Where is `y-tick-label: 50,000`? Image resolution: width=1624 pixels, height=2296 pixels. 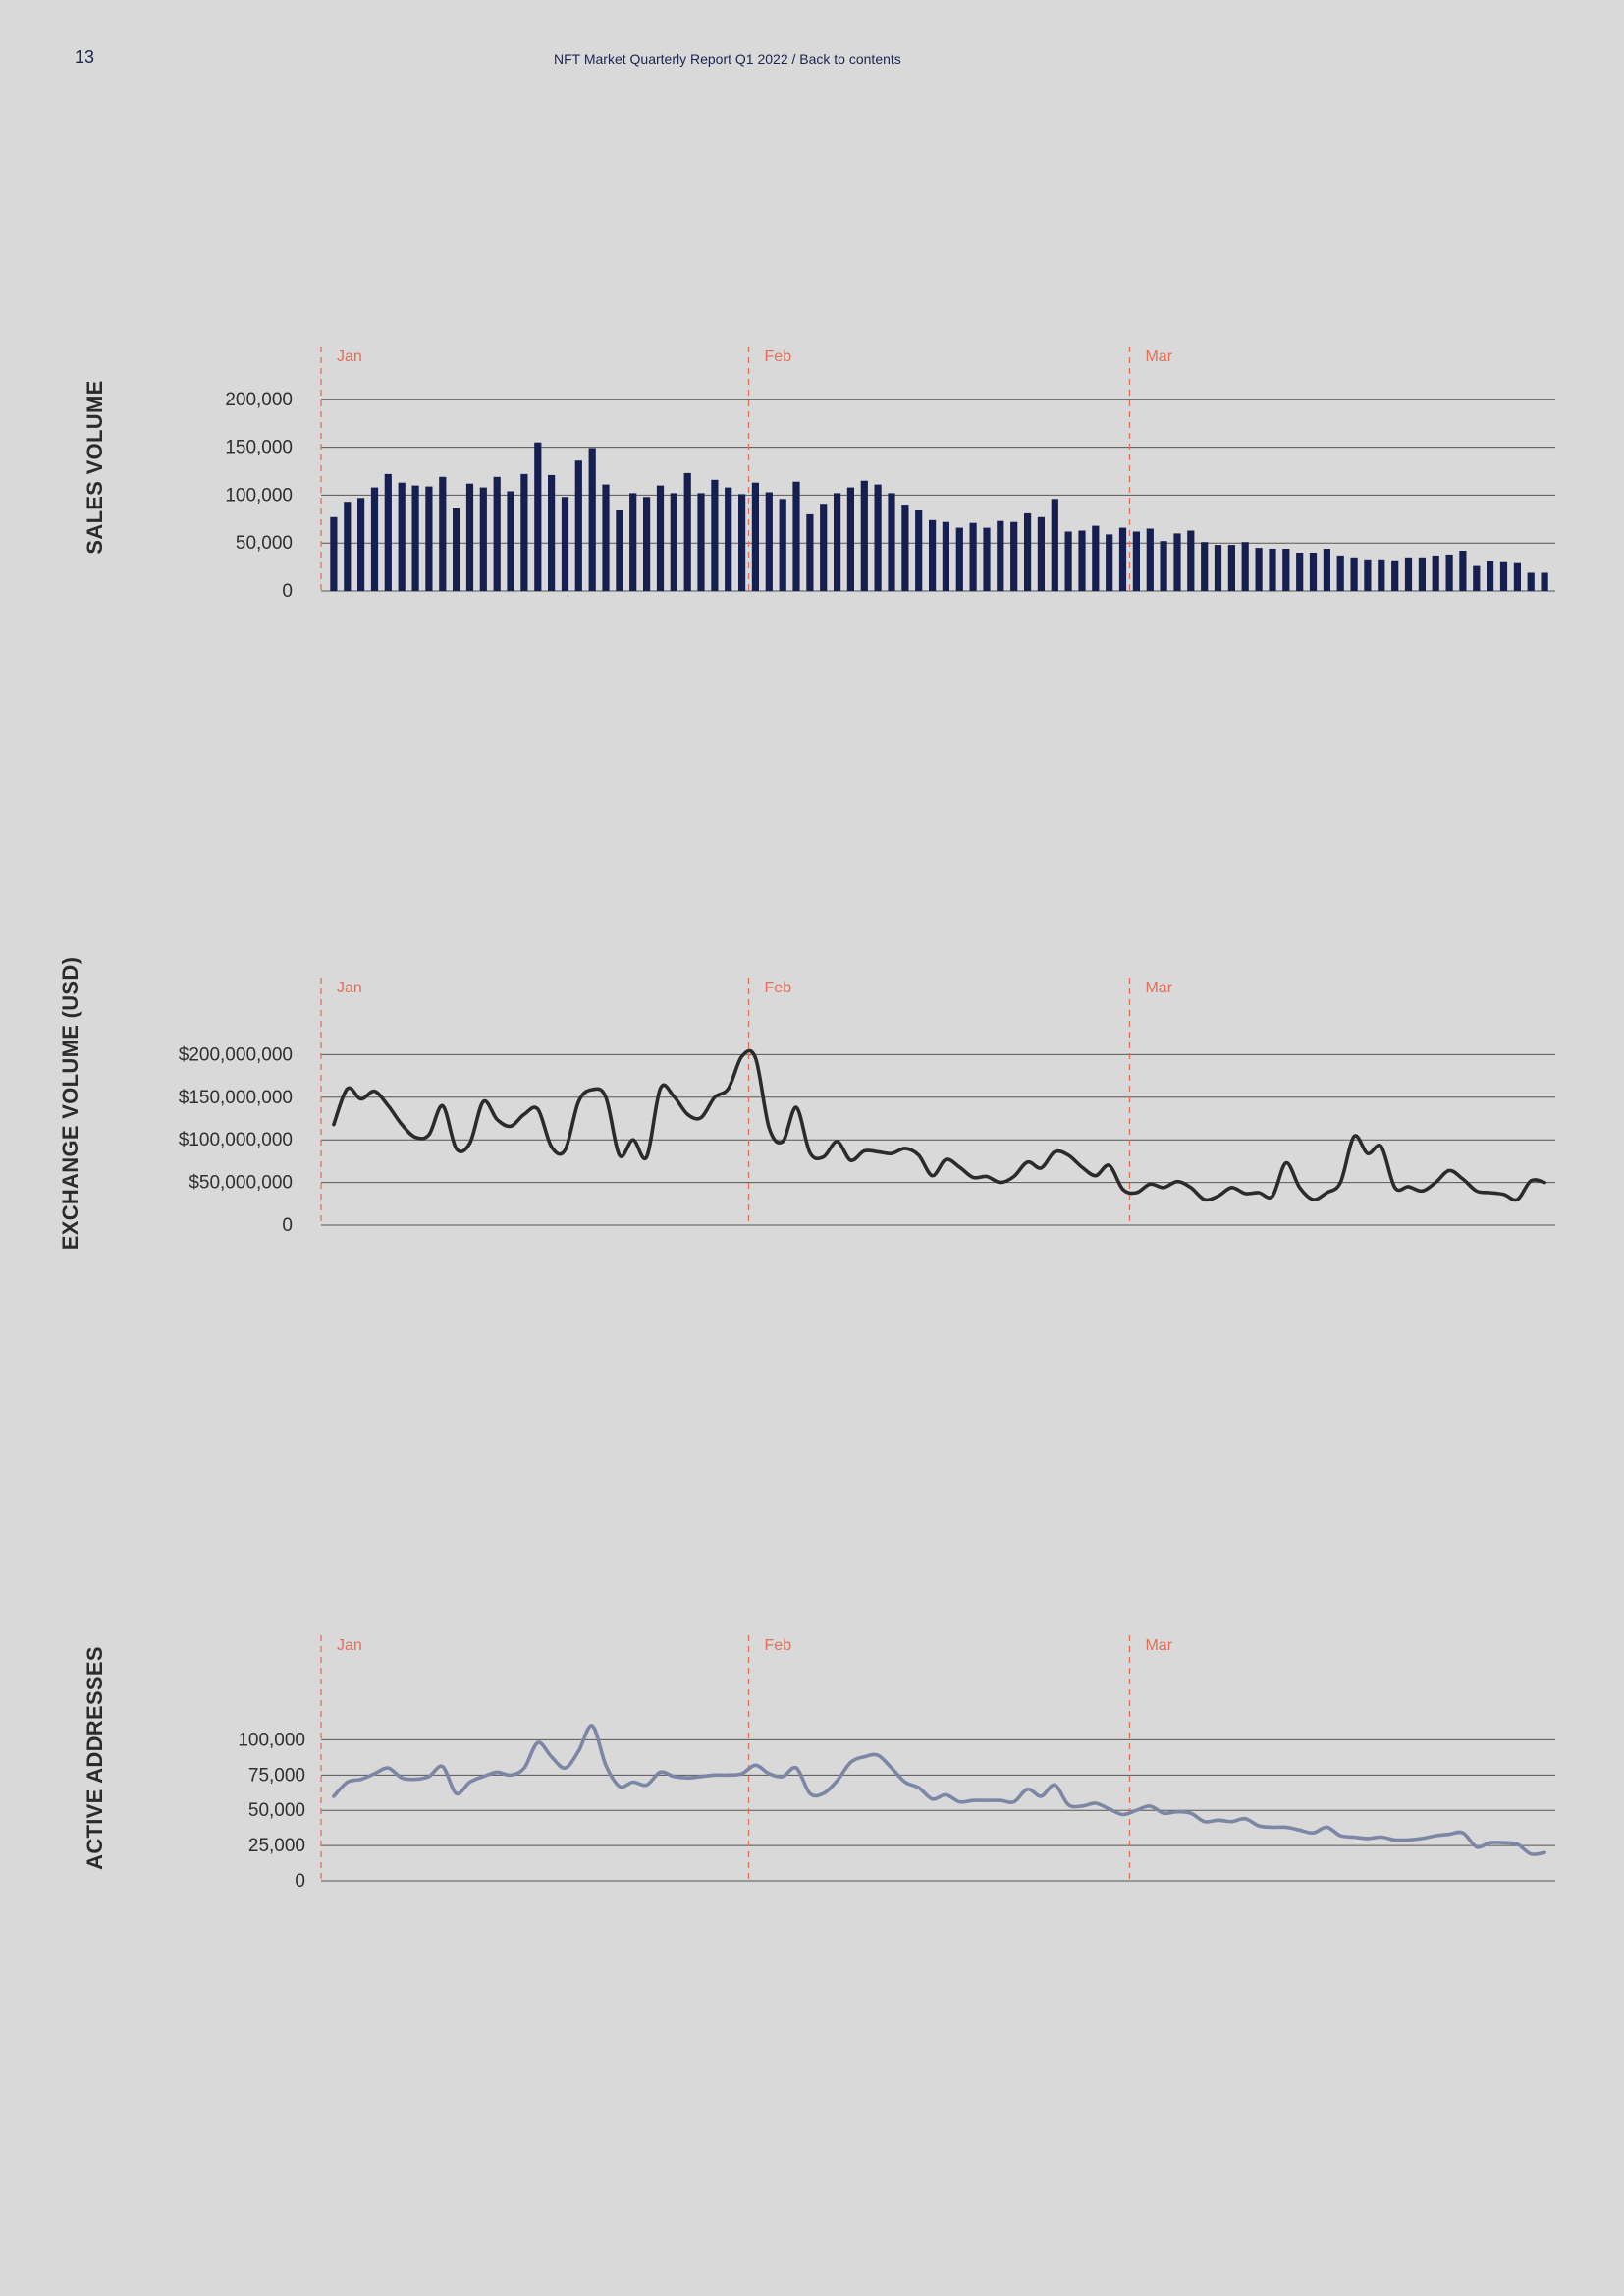 y-tick-label: 50,000 is located at coordinates (276, 1811).